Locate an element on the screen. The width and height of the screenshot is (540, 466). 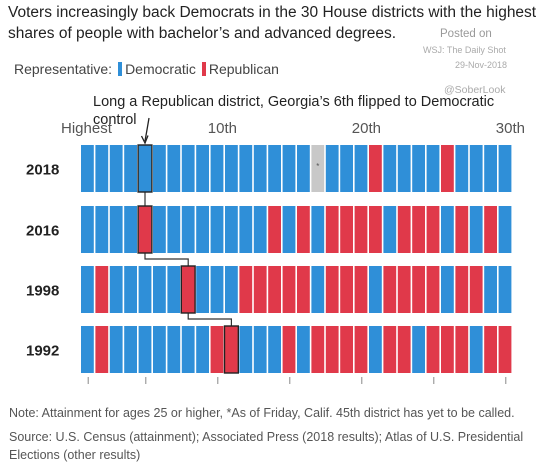
row-label-1992: 1992 is located at coordinates (42, 351).